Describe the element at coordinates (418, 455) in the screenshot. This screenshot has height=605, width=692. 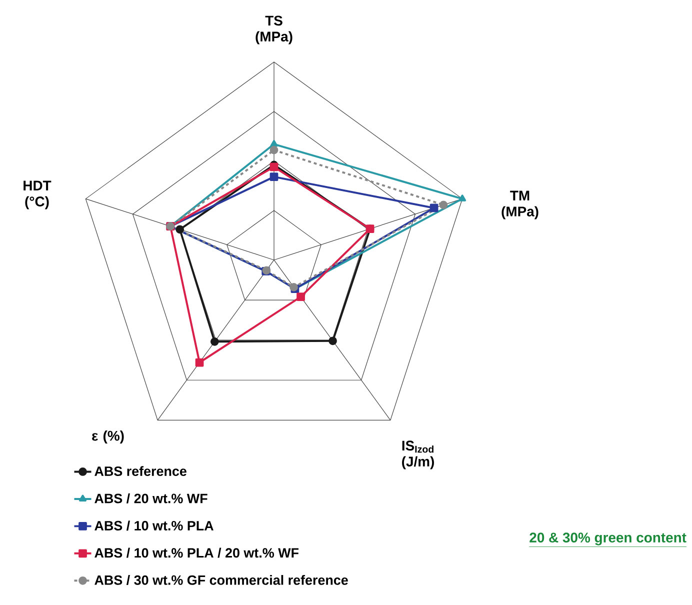
I see `spoke-label: IS$_{Izod}$ (J/m)` at that location.